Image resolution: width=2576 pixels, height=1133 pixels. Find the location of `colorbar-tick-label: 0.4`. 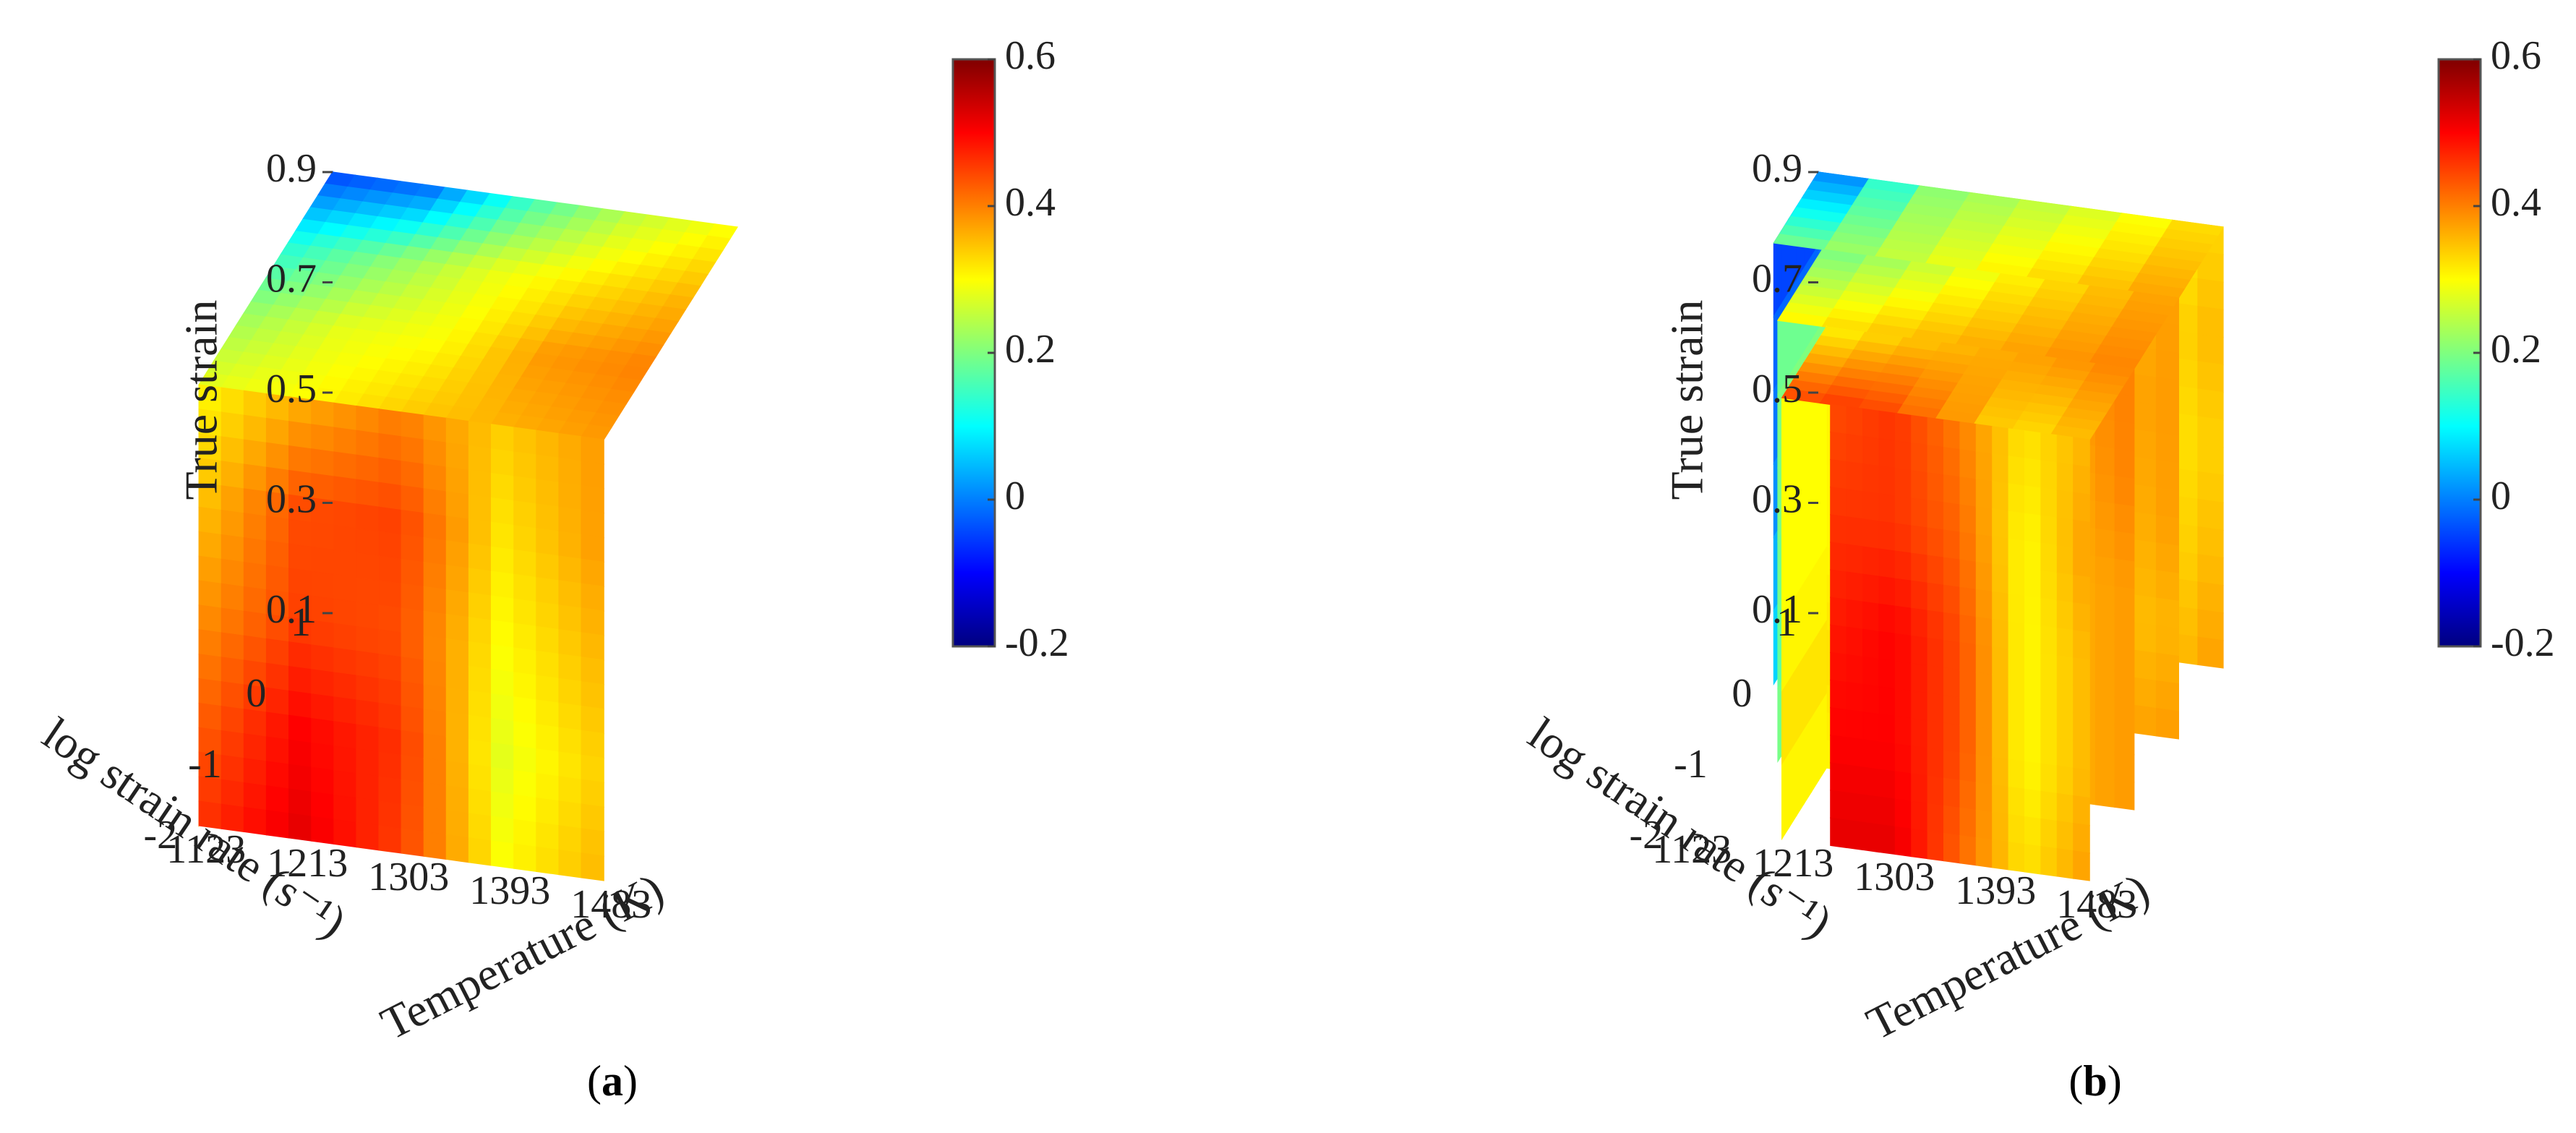

colorbar-tick-label: 0.4 is located at coordinates (1030, 202).